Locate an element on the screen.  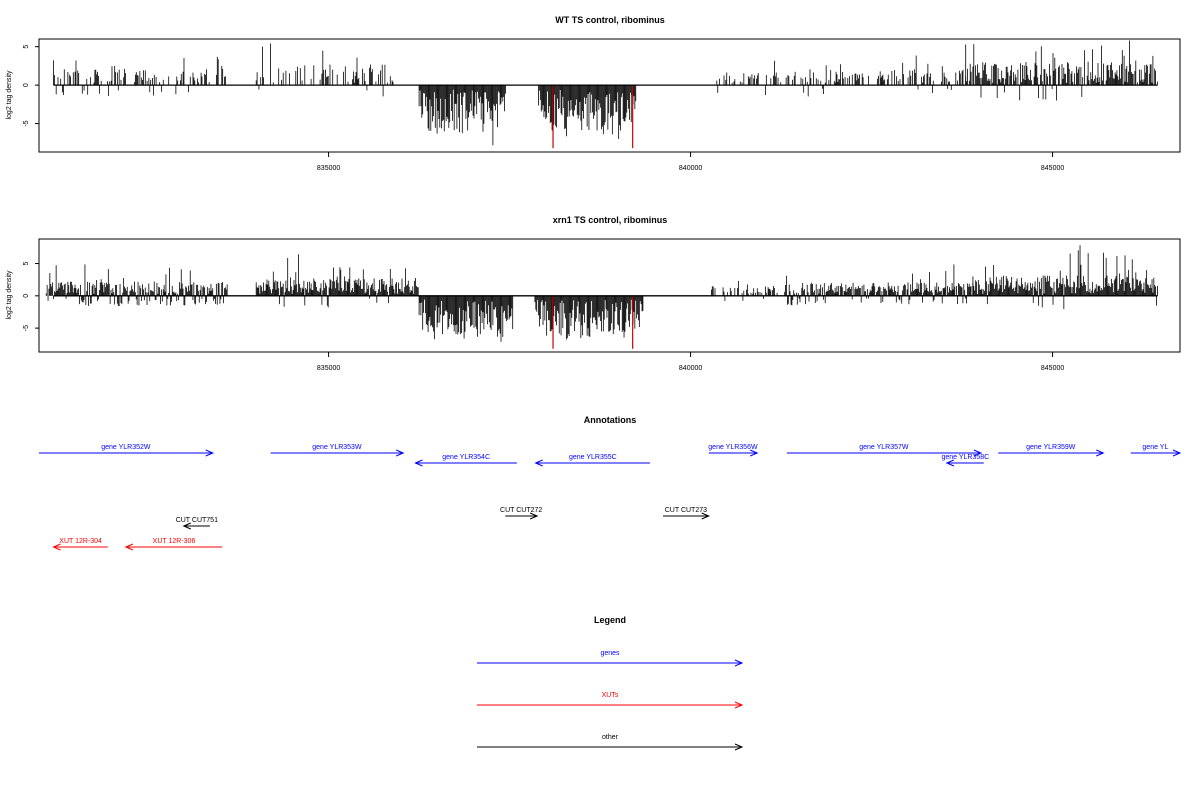
feature-label: XUT 12R-304 is located at coordinates (80, 541).